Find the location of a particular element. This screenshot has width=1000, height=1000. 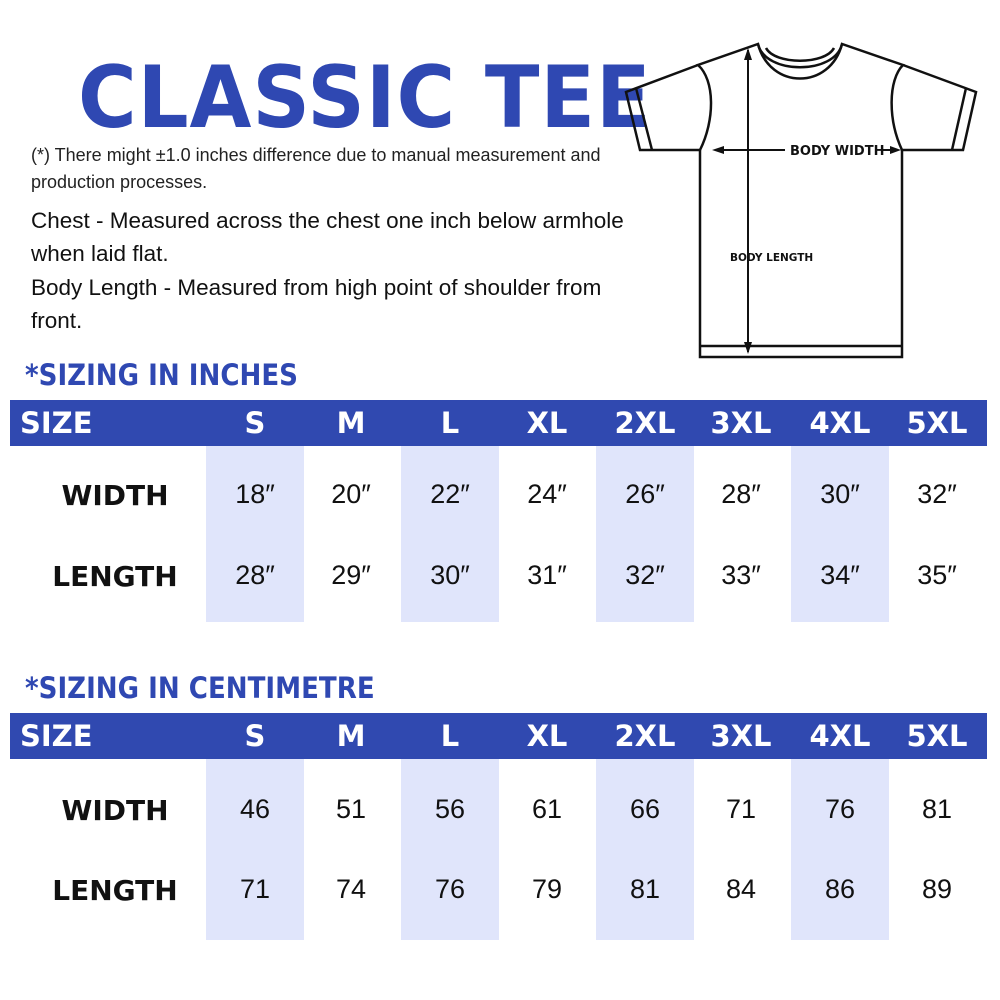

table-cell: 22″ is located at coordinates (450, 494).